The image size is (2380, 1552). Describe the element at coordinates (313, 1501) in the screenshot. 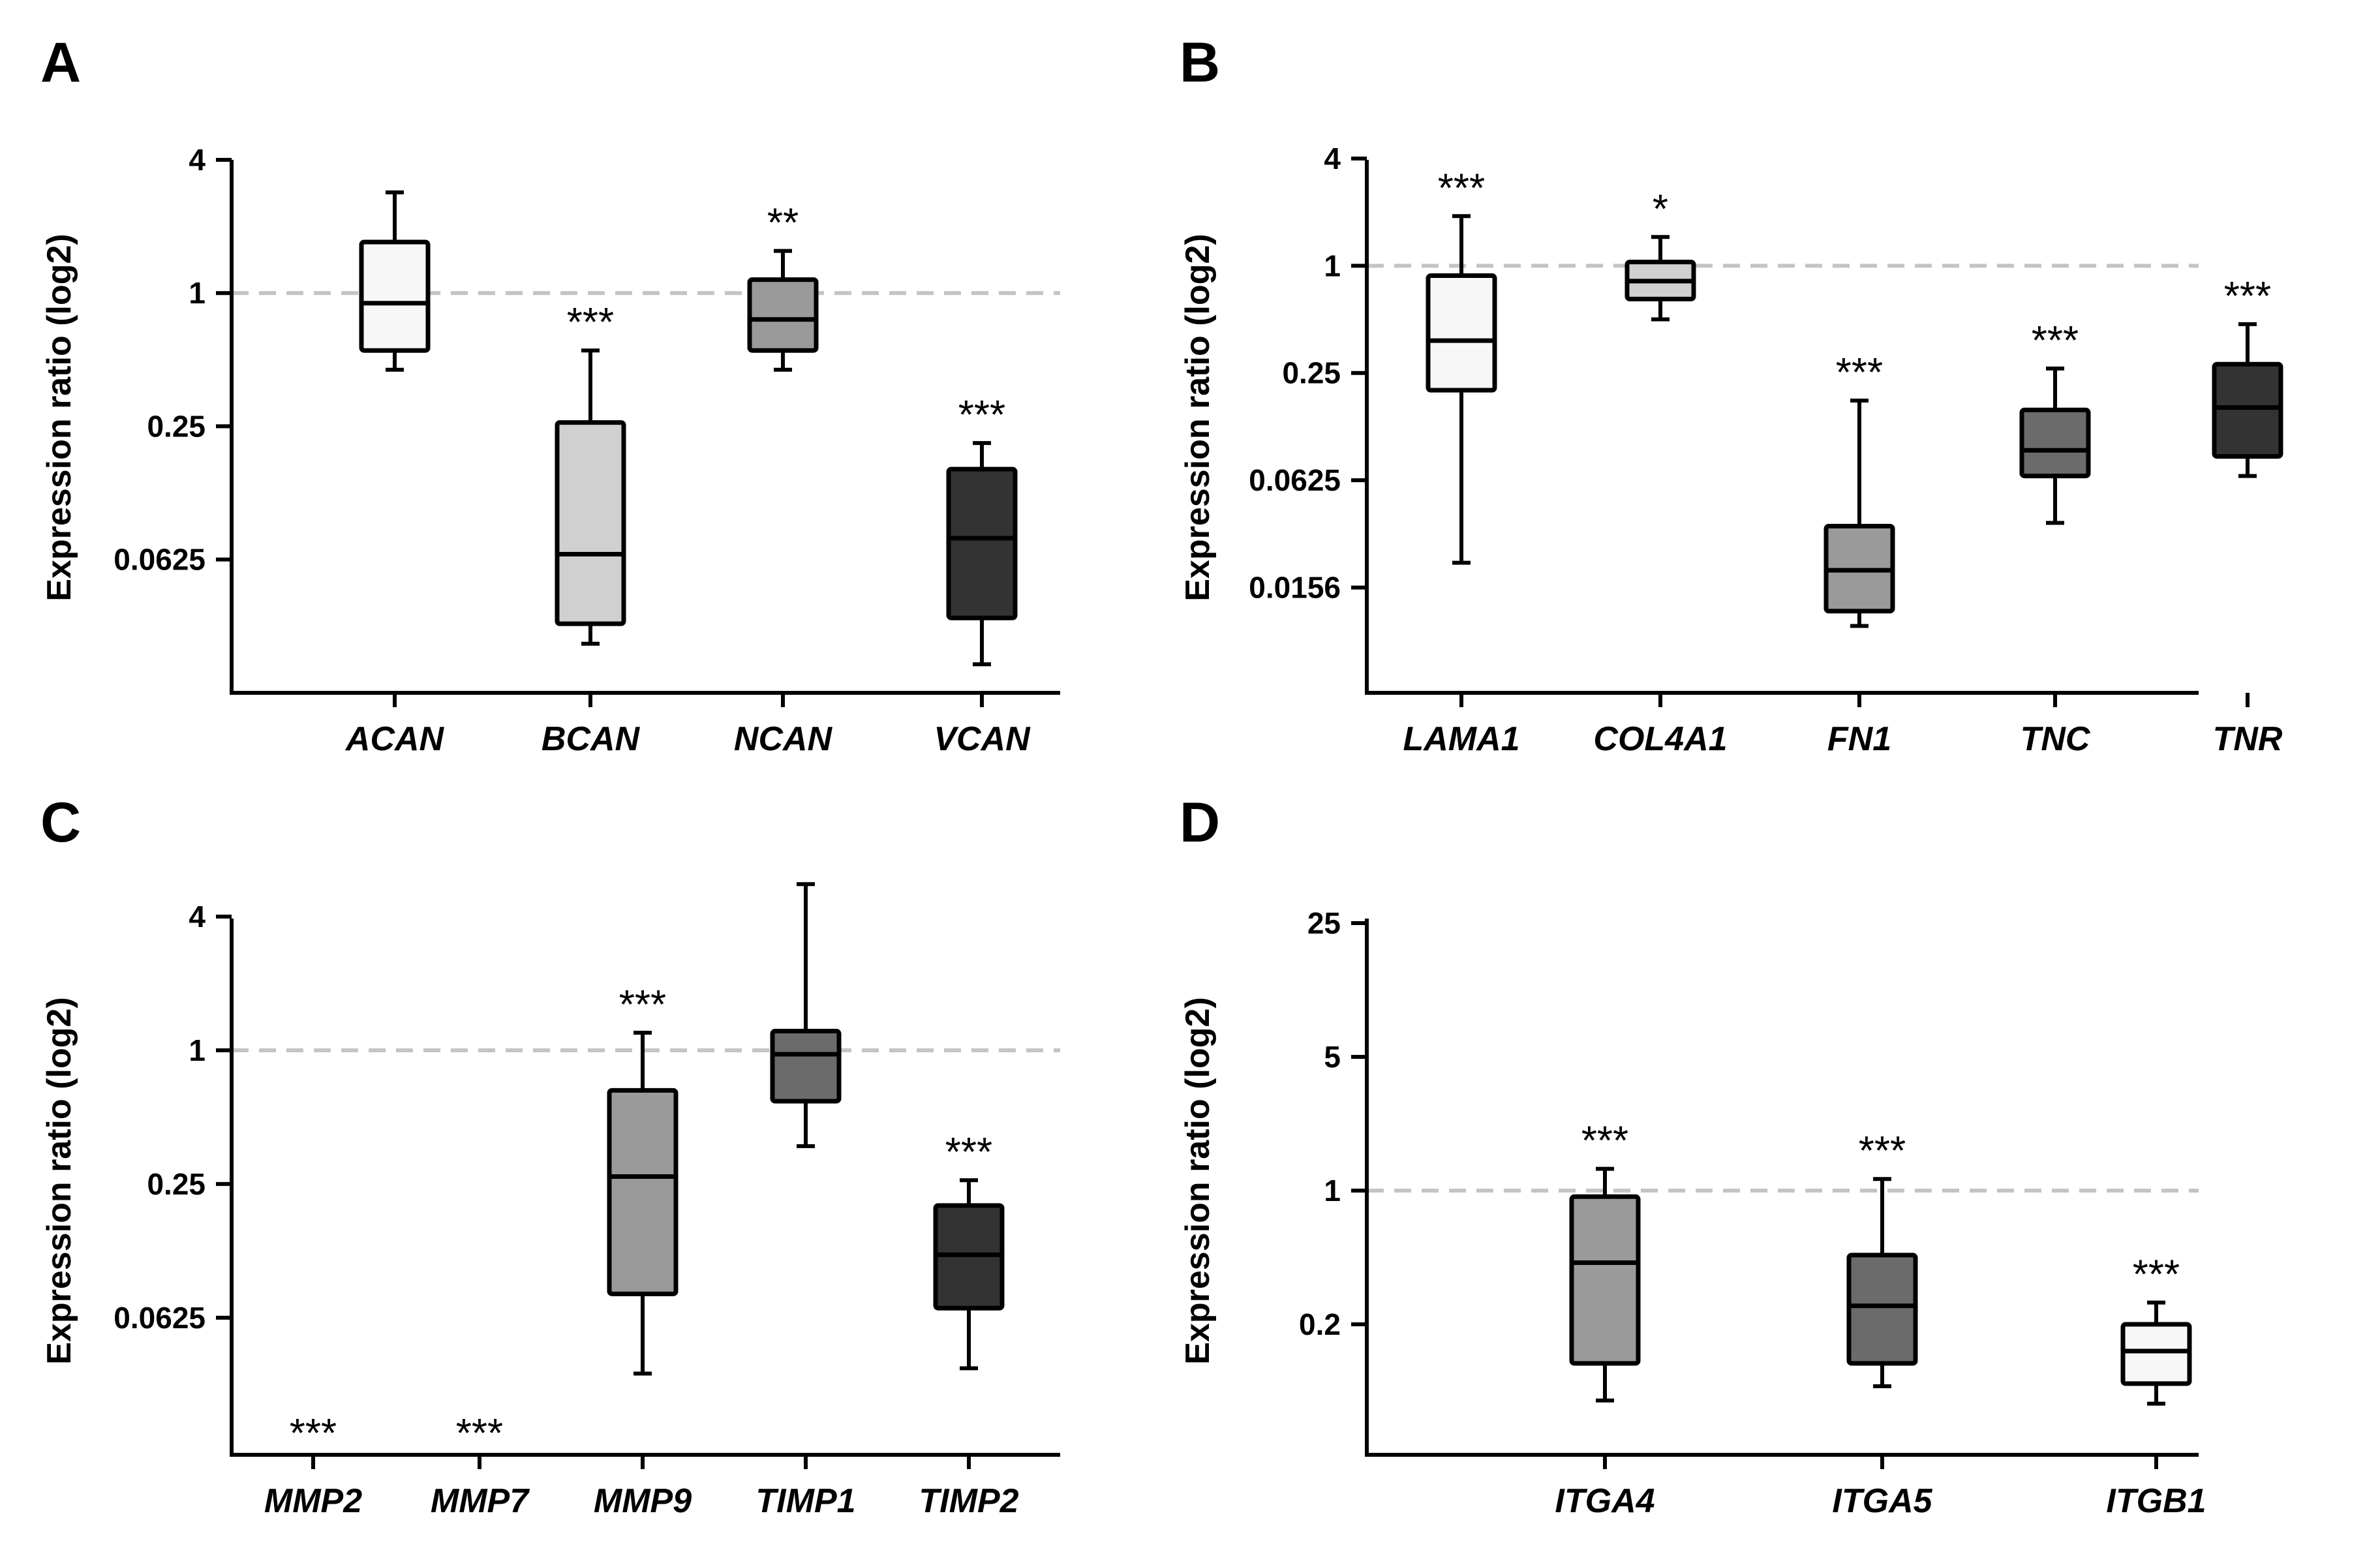

I see `x-tick-label: MMP2` at that location.